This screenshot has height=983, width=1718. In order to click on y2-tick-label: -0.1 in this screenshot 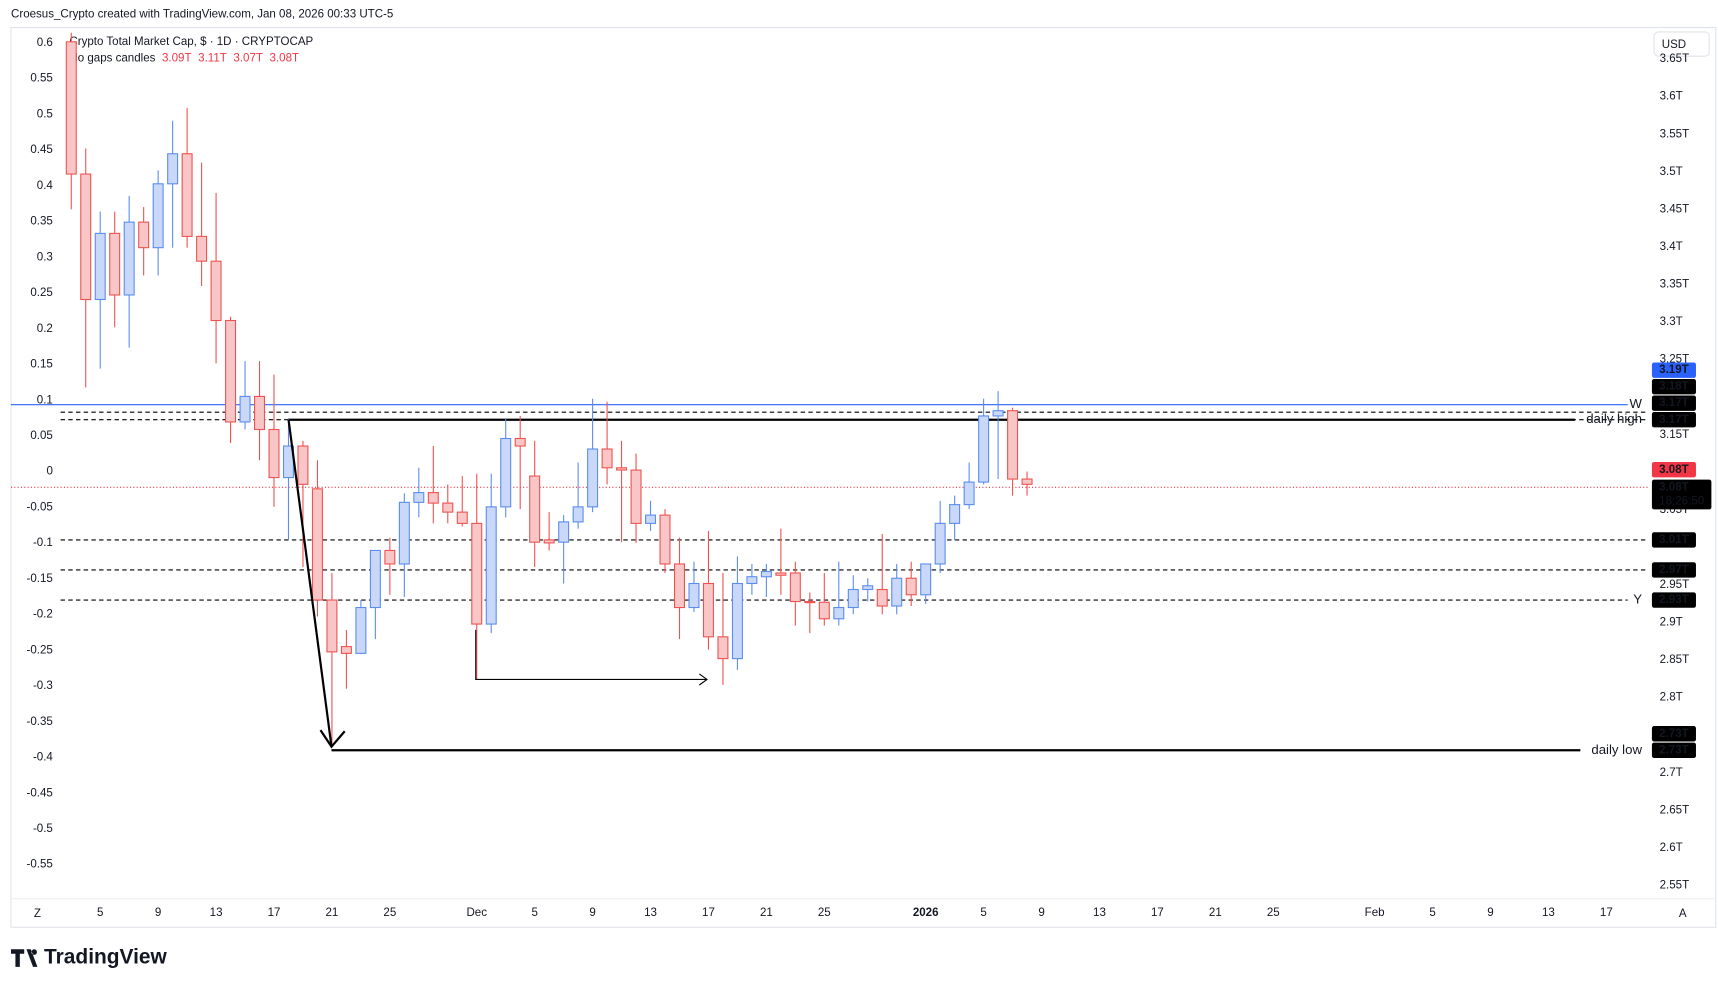, I will do `click(43, 543)`.